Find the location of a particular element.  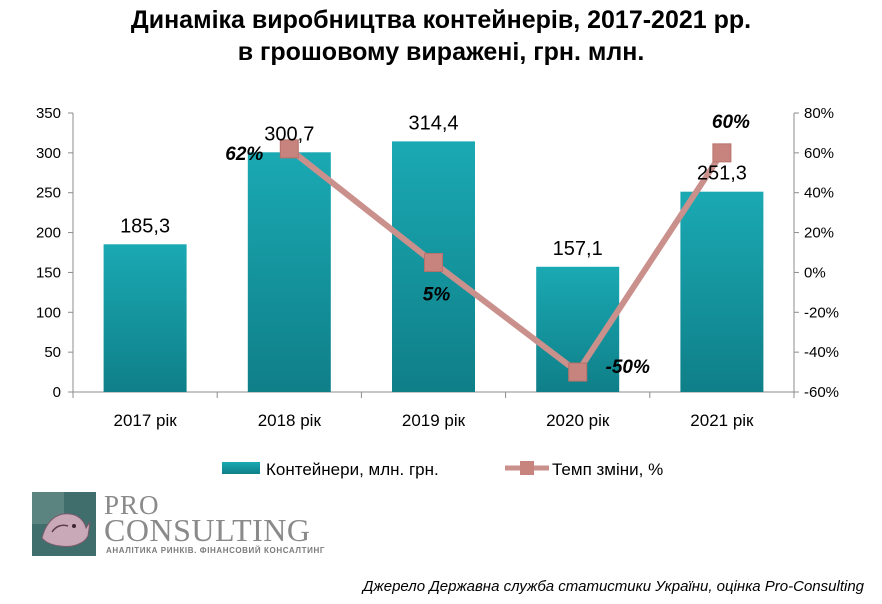

rate-value-label: -50% is located at coordinates (628, 367).